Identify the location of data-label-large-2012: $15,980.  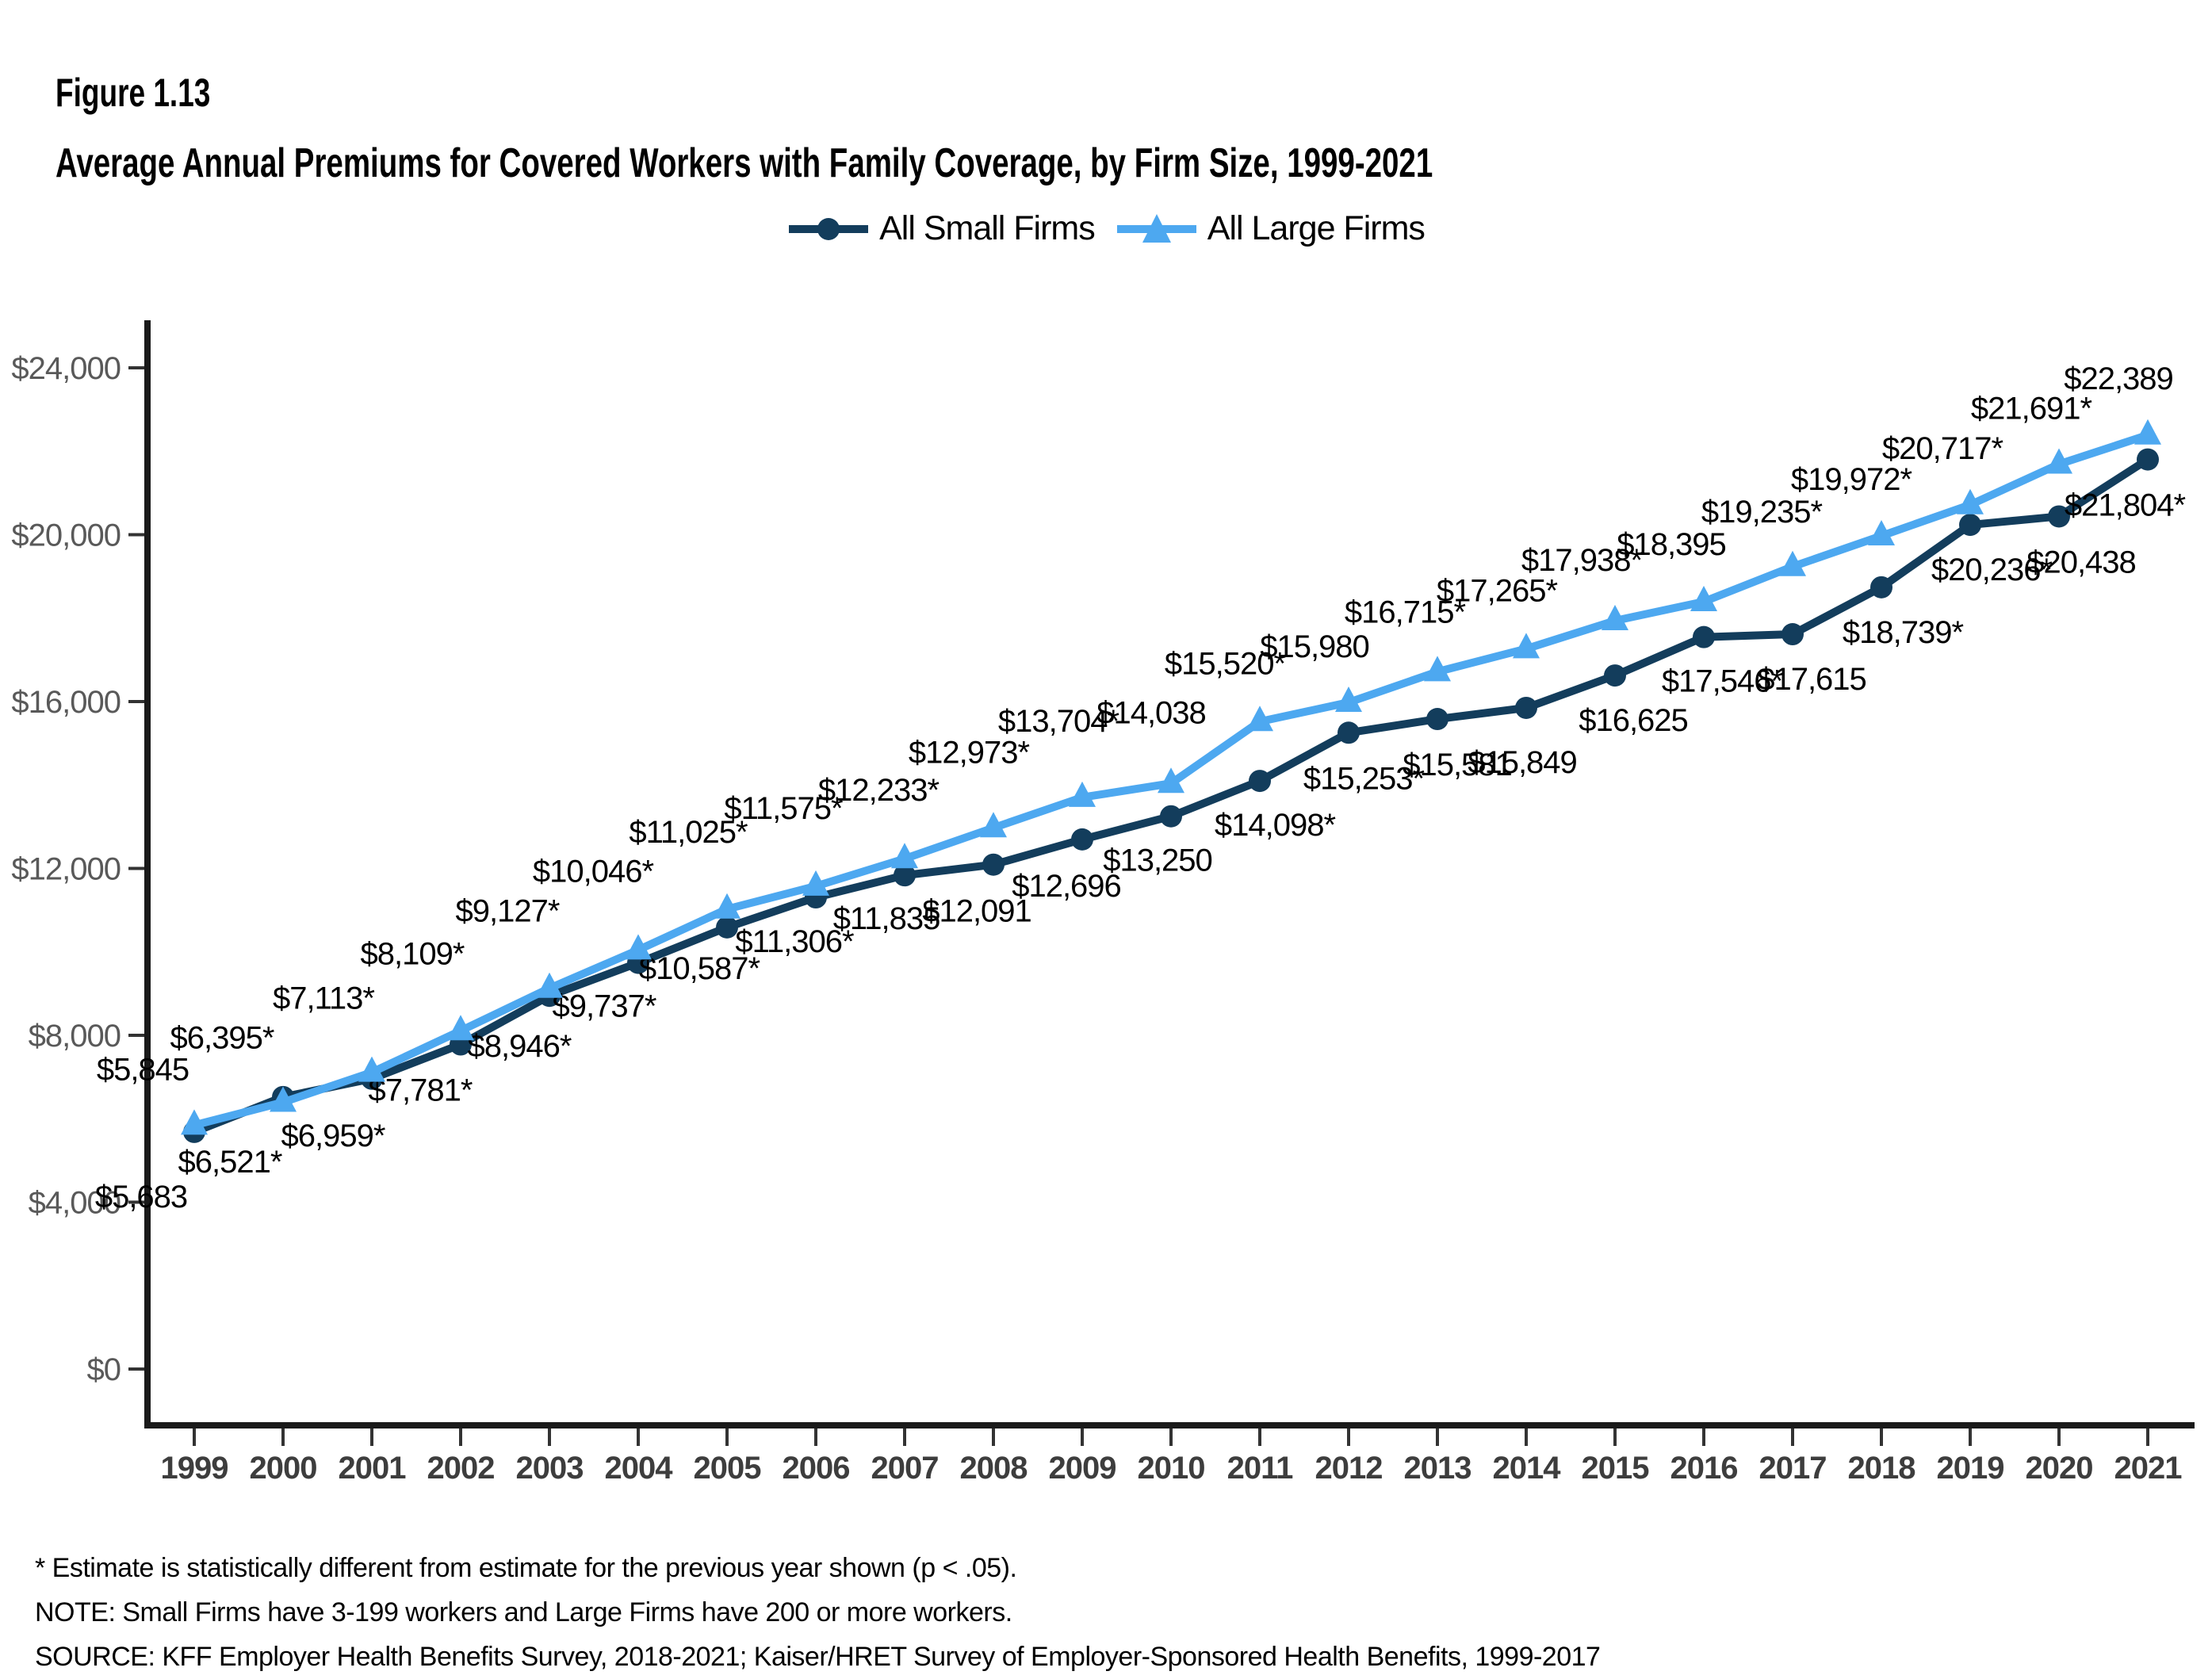
(1314, 646).